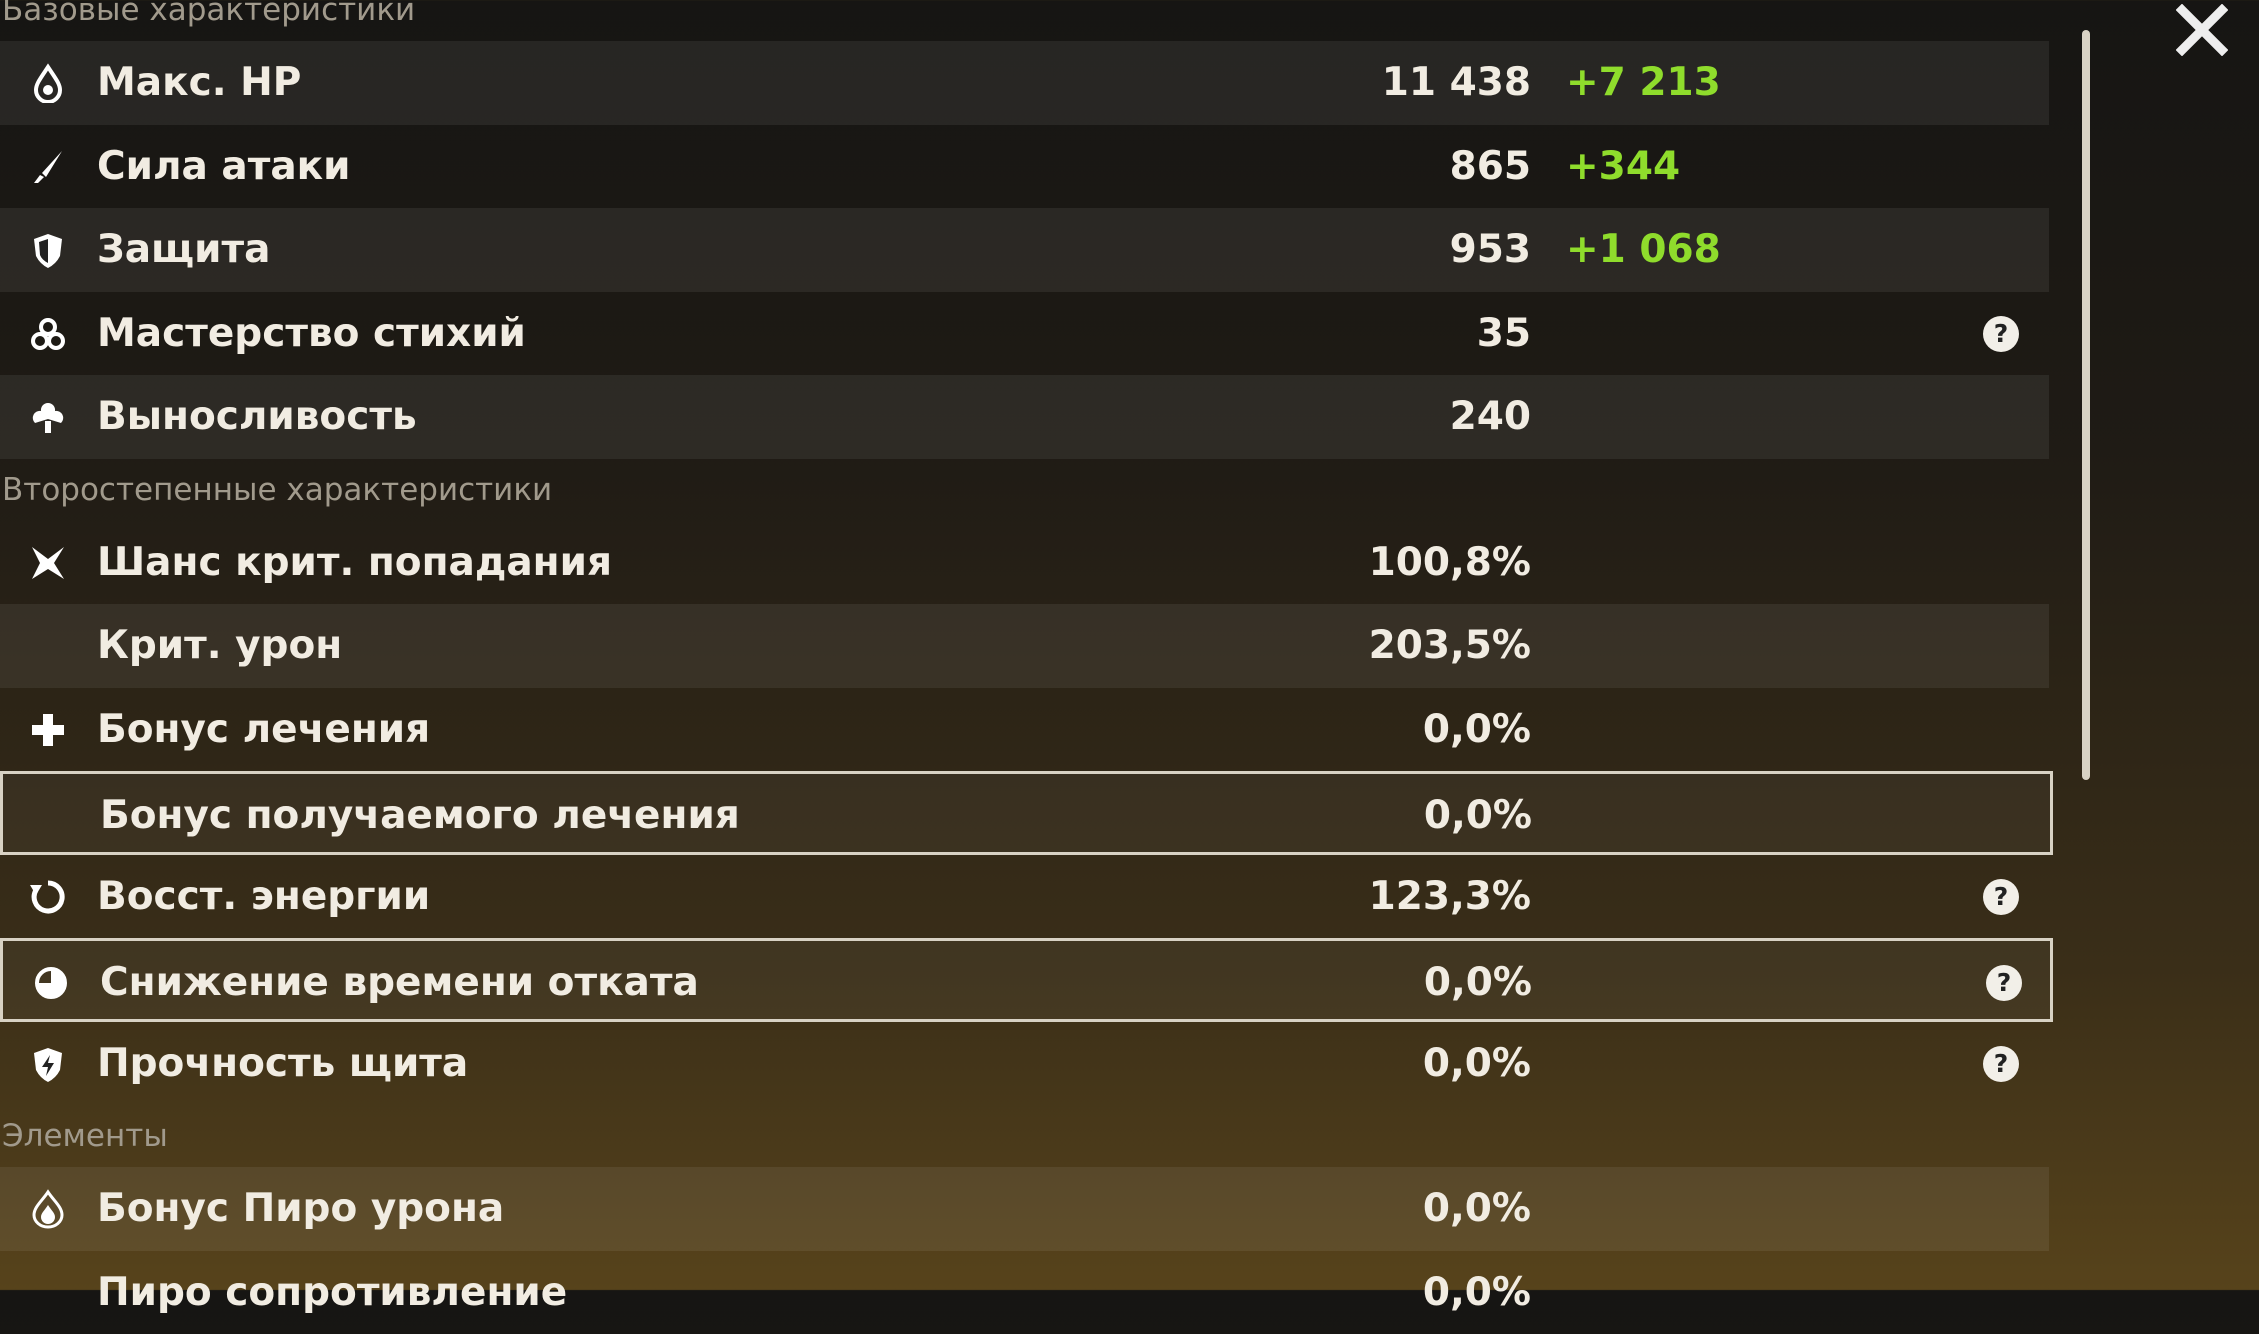 The width and height of the screenshot is (2259, 1334). I want to click on stat-row: Выносливость 240, so click(1024, 417).